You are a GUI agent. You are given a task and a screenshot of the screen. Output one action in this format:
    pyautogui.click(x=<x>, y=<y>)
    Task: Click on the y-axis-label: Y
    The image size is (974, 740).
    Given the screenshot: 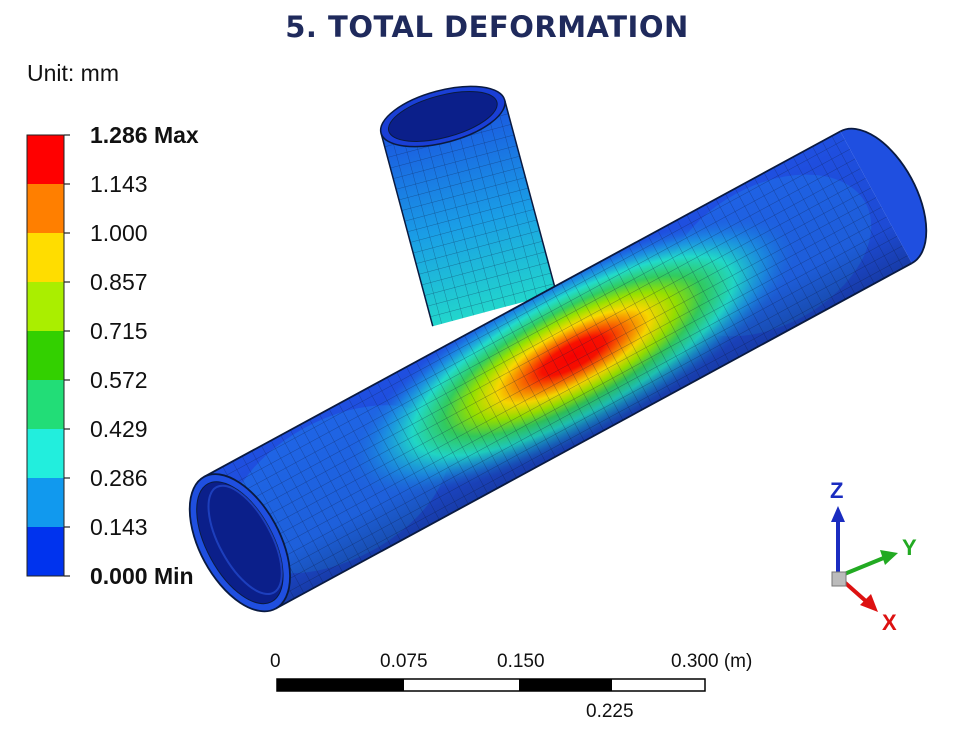 What is the action you would take?
    pyautogui.click(x=909, y=547)
    